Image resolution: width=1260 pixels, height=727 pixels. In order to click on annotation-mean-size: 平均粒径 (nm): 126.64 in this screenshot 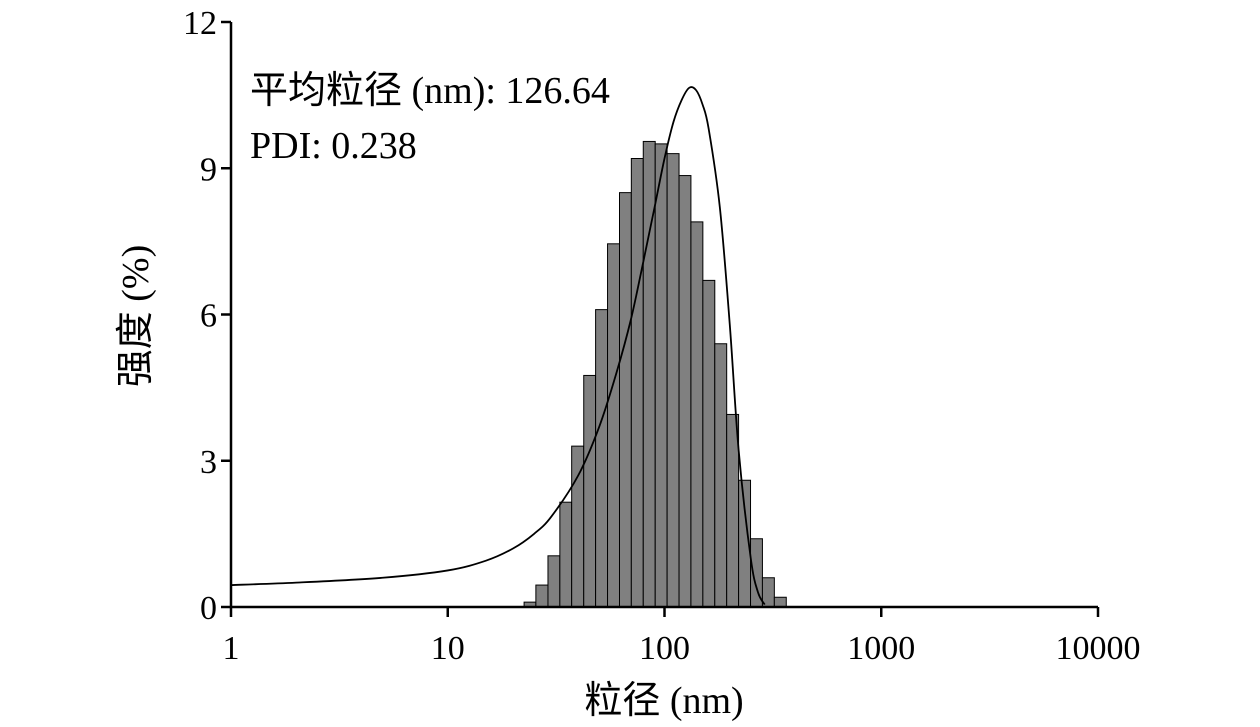, I will do `click(430, 91)`.